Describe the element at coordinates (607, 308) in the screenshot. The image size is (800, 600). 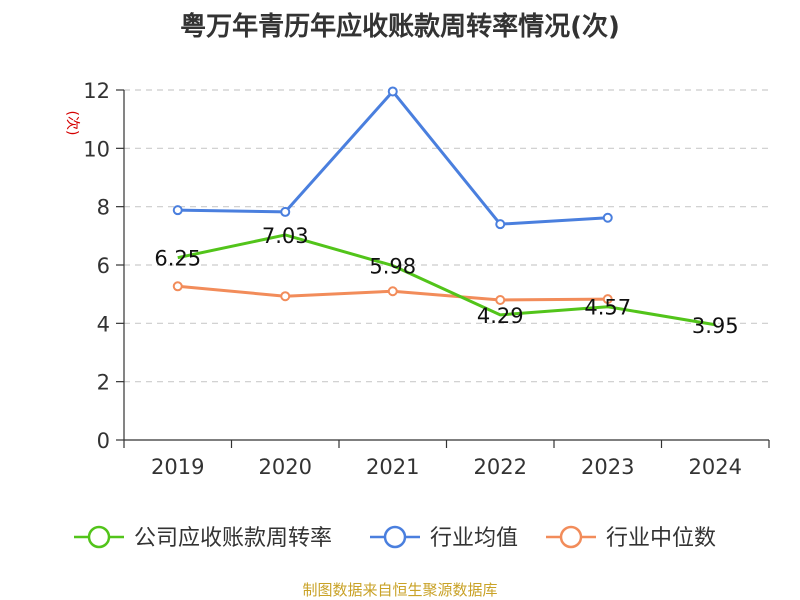
I see `data-label: 4.57` at that location.